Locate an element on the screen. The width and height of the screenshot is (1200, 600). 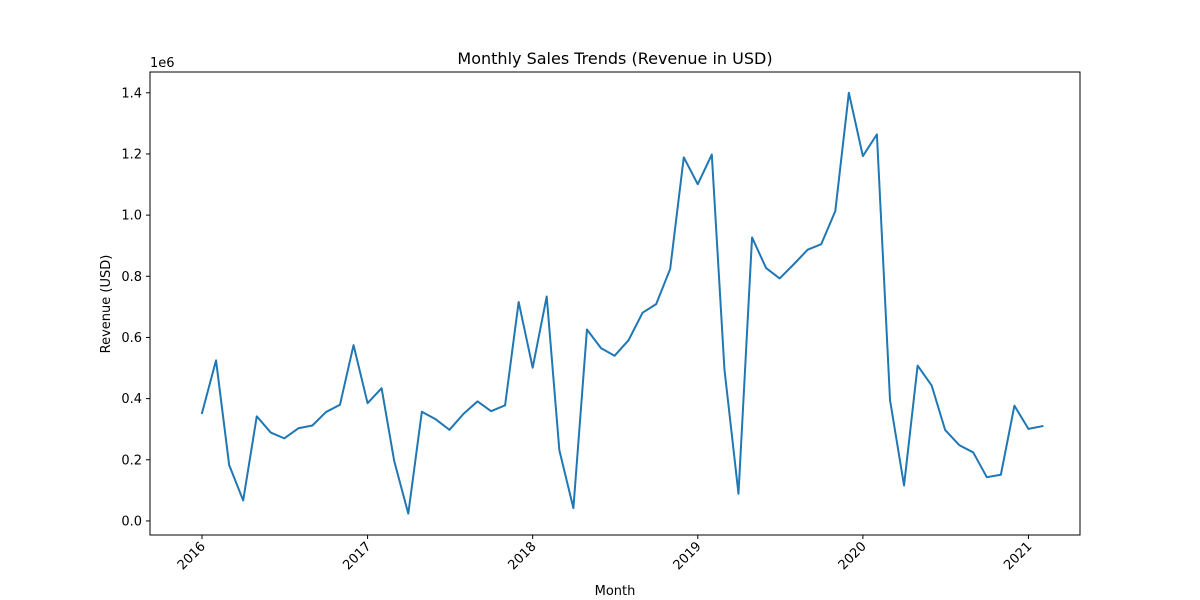
y-axis-label: Revenue (USD) is located at coordinates (106, 304).